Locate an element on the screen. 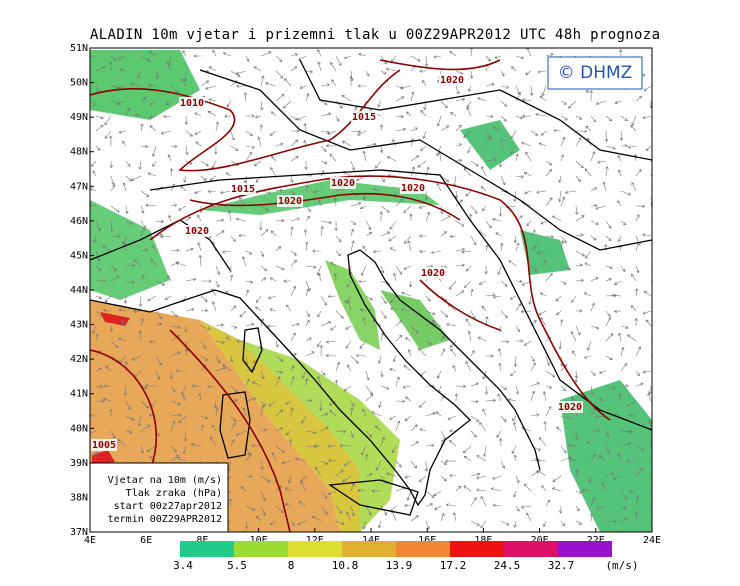 This screenshot has height=586, width=740. colorbar-unit: (m/s) is located at coordinates (621, 565).